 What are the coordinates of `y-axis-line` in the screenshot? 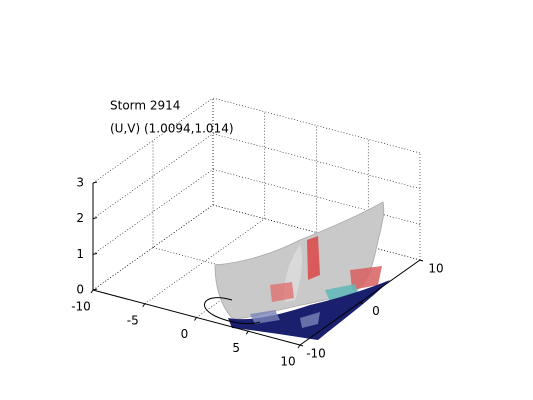 It's located at (360, 302).